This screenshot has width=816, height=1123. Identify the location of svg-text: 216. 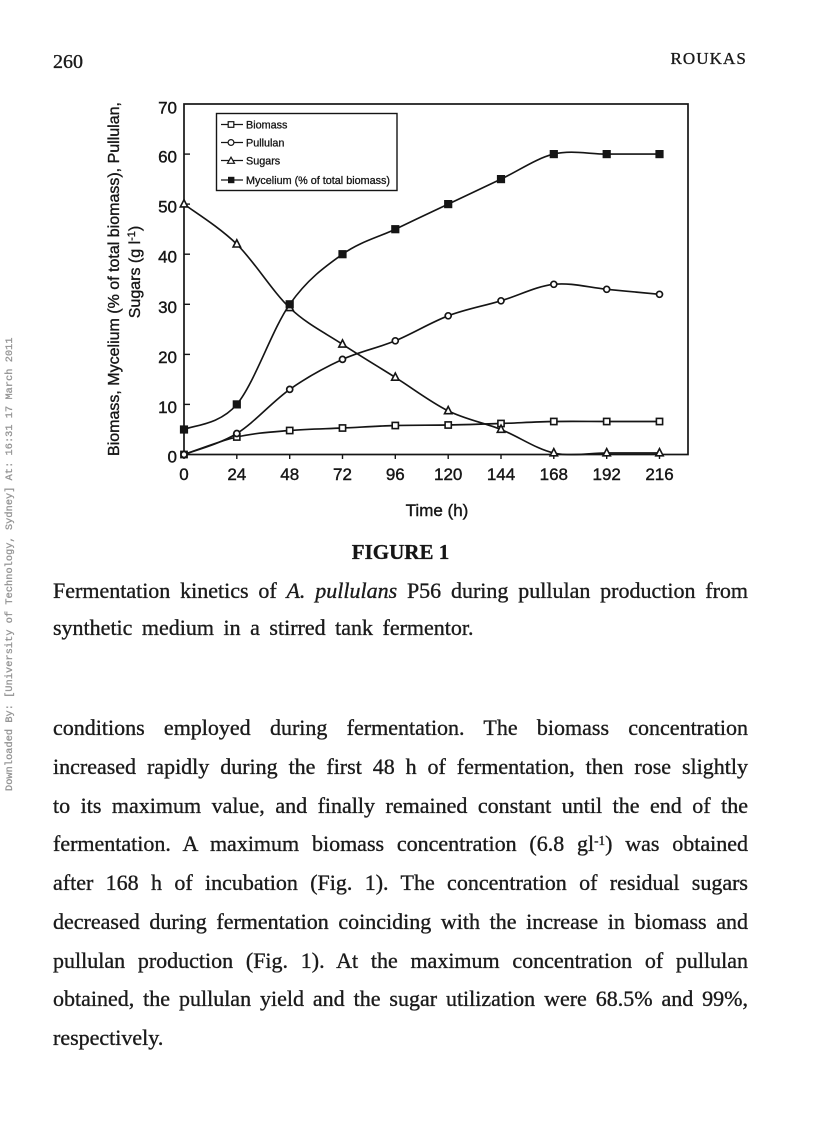
(659, 474).